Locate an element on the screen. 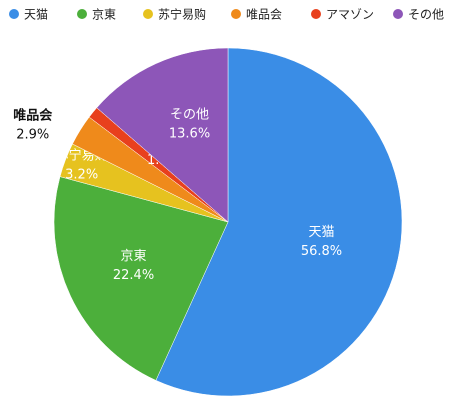 The image size is (452, 419). slice-value: 56.8% is located at coordinates (321, 251).